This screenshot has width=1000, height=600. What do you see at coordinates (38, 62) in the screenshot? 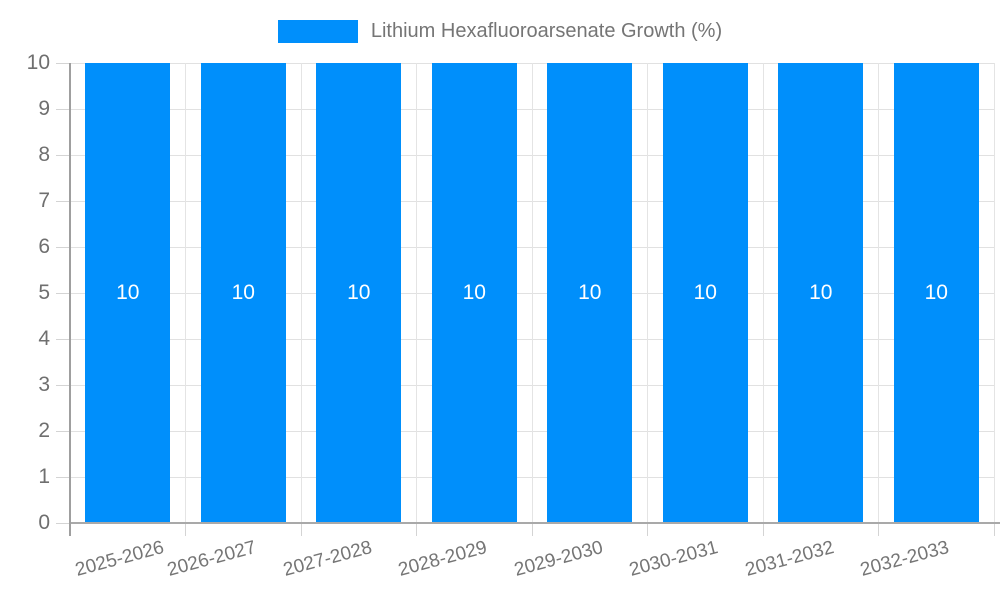
I see `y-axis-label: 10` at bounding box center [38, 62].